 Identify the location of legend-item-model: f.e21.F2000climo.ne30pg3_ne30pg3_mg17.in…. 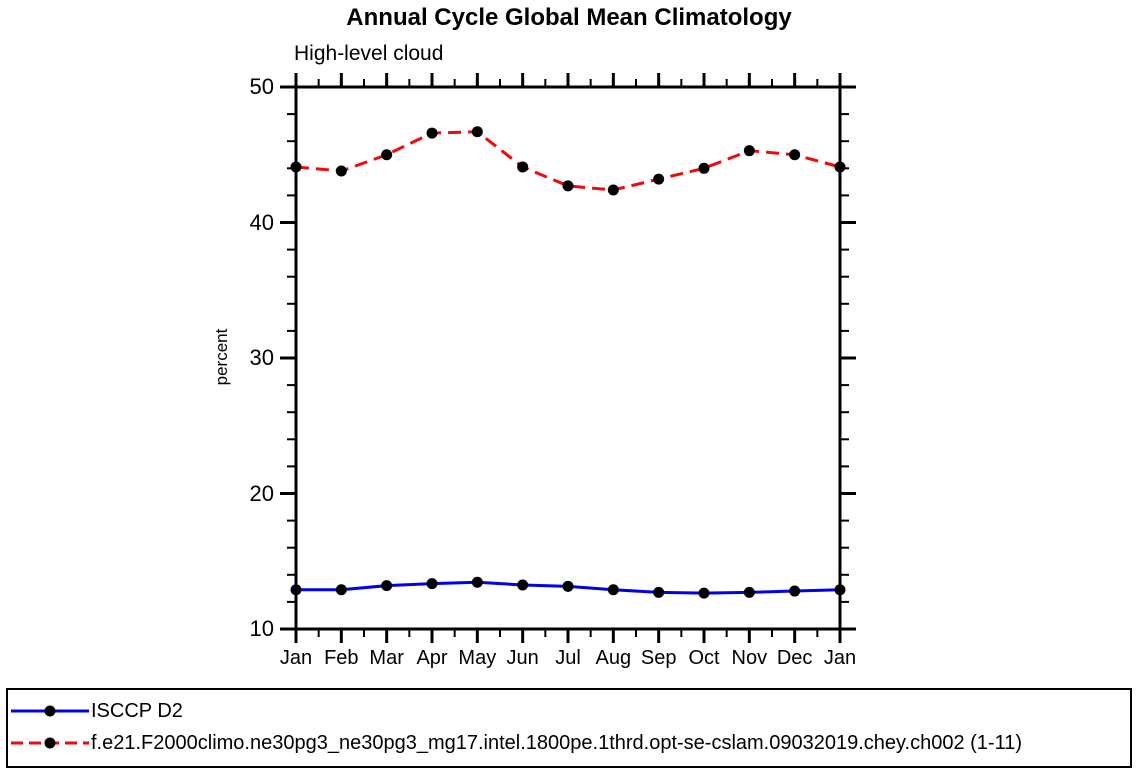
(569, 743).